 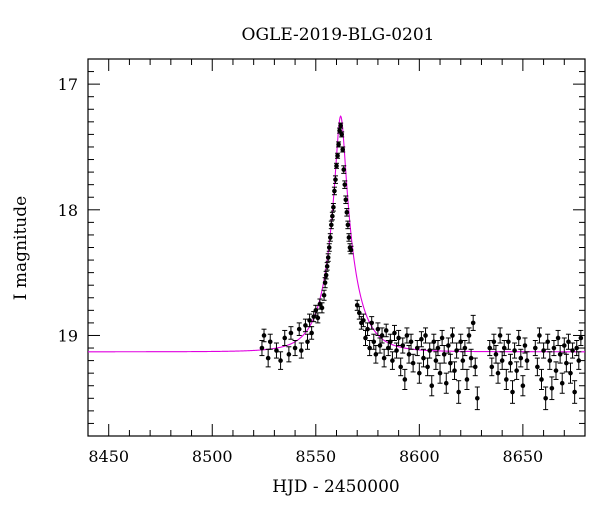 What do you see at coordinates (336, 487) in the screenshot?
I see `x-axis-label: HJD - 2450000` at bounding box center [336, 487].